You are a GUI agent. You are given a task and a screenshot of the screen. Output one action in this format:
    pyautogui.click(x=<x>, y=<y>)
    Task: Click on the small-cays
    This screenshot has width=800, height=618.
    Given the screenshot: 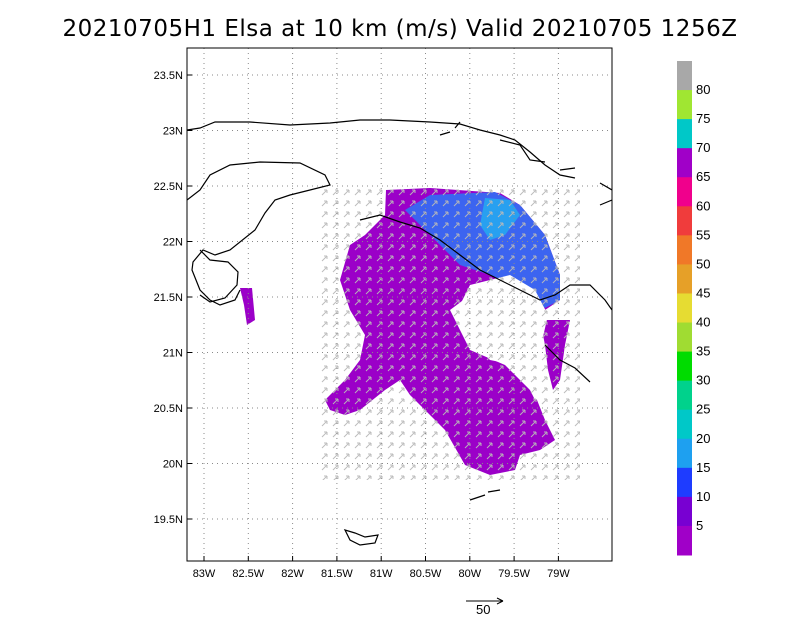 What is the action you would take?
    pyautogui.click(x=450, y=128)
    